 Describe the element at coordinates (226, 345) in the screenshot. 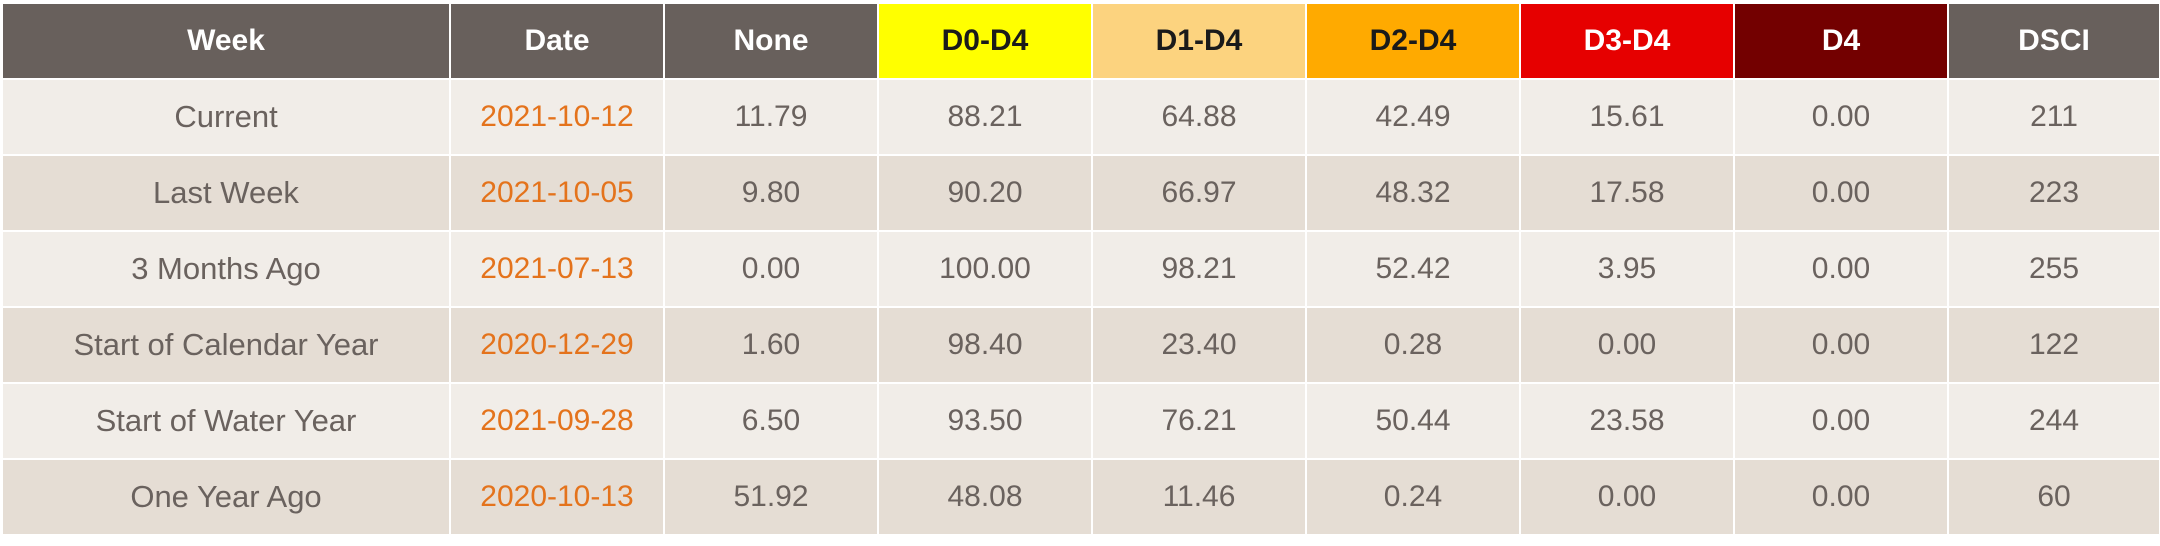

I see `cell-week: Start of Calendar Year` at that location.